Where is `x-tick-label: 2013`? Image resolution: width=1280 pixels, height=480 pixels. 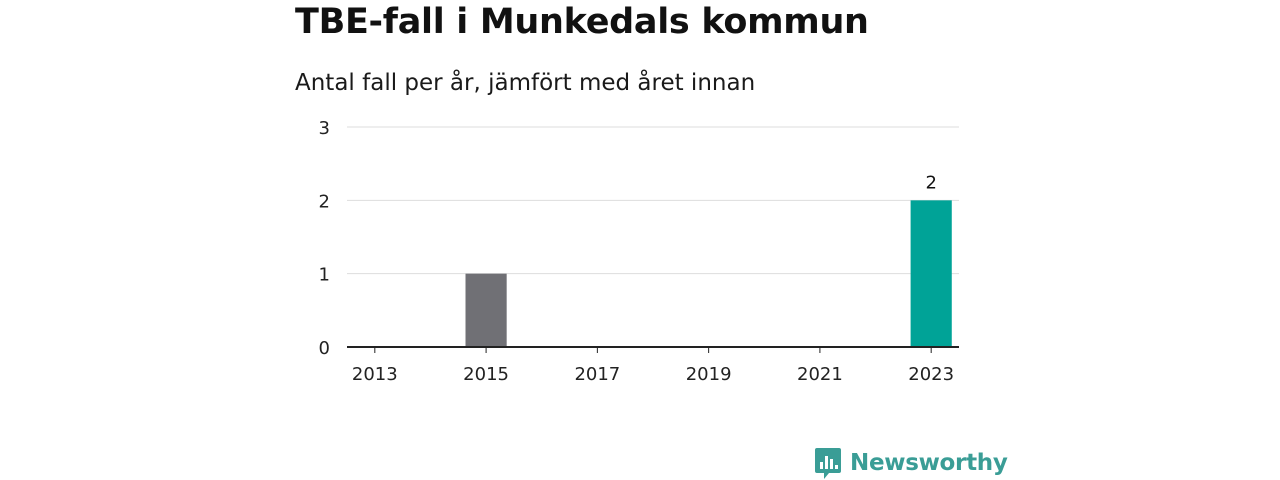 x-tick-label: 2013 is located at coordinates (375, 374).